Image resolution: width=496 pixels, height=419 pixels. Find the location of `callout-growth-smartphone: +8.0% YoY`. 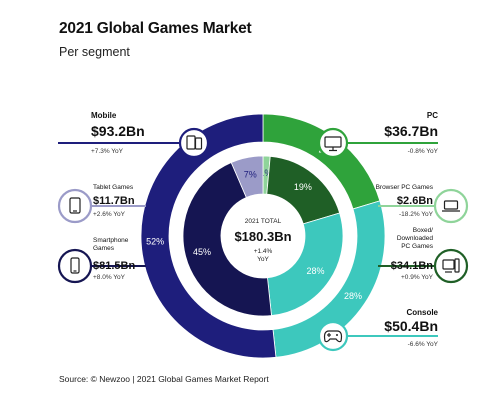

callout-growth-smartphone: +8.0% YoY is located at coordinates (109, 277).